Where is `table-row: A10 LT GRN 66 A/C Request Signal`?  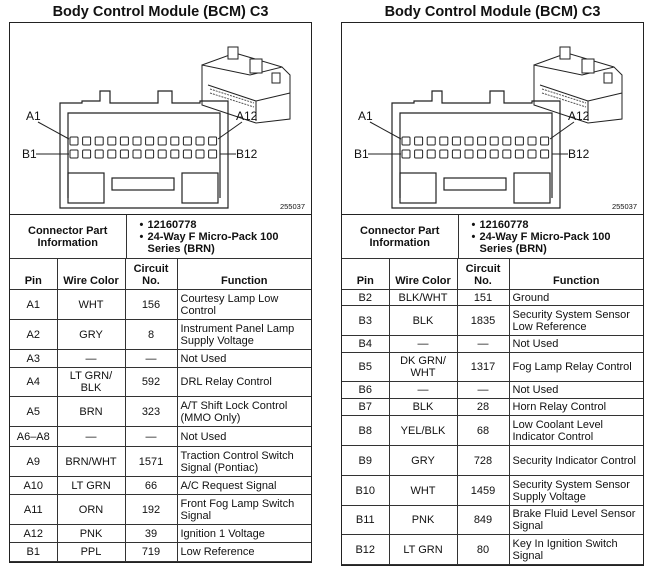
table-row: A10 LT GRN 66 A/C Request Signal is located at coordinates (160, 485).